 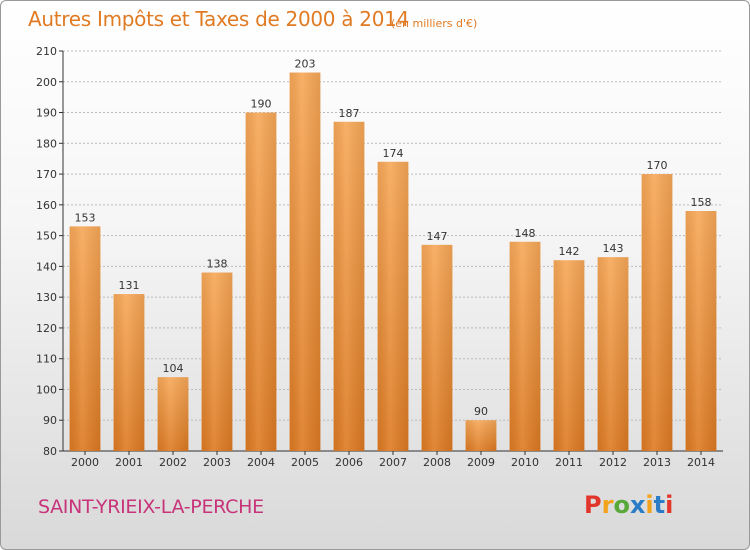 I want to click on x-tick-label: 2000, so click(x=85, y=462).